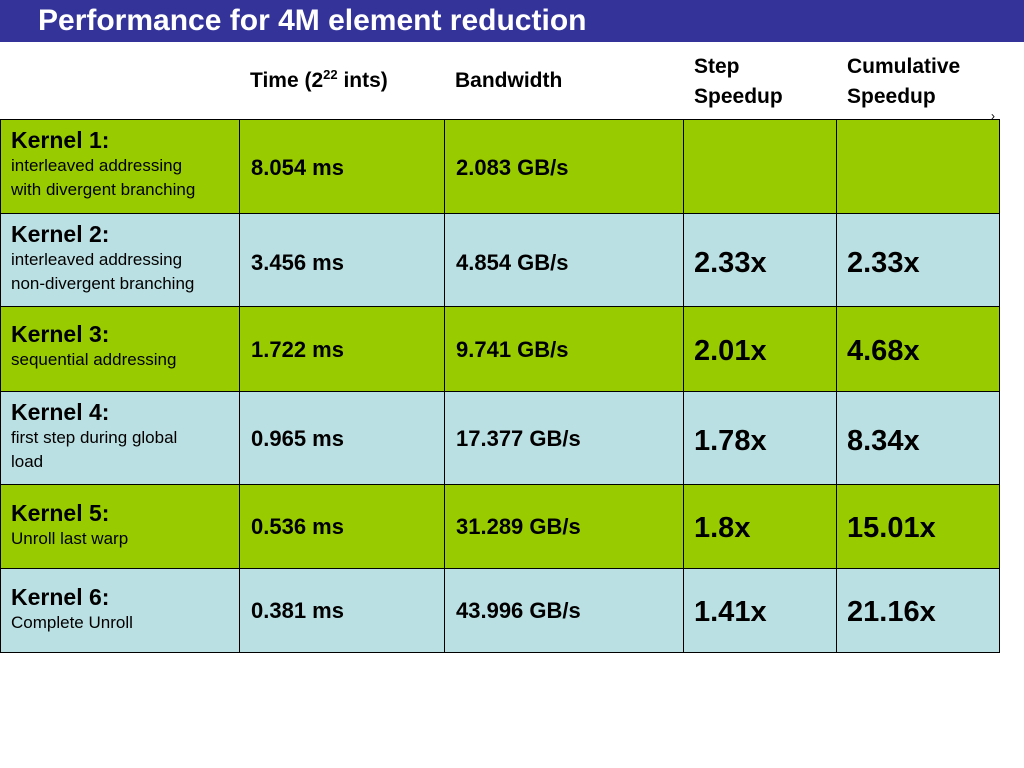  What do you see at coordinates (730, 263) in the screenshot?
I see `step-speedup-value: 2.33x` at bounding box center [730, 263].